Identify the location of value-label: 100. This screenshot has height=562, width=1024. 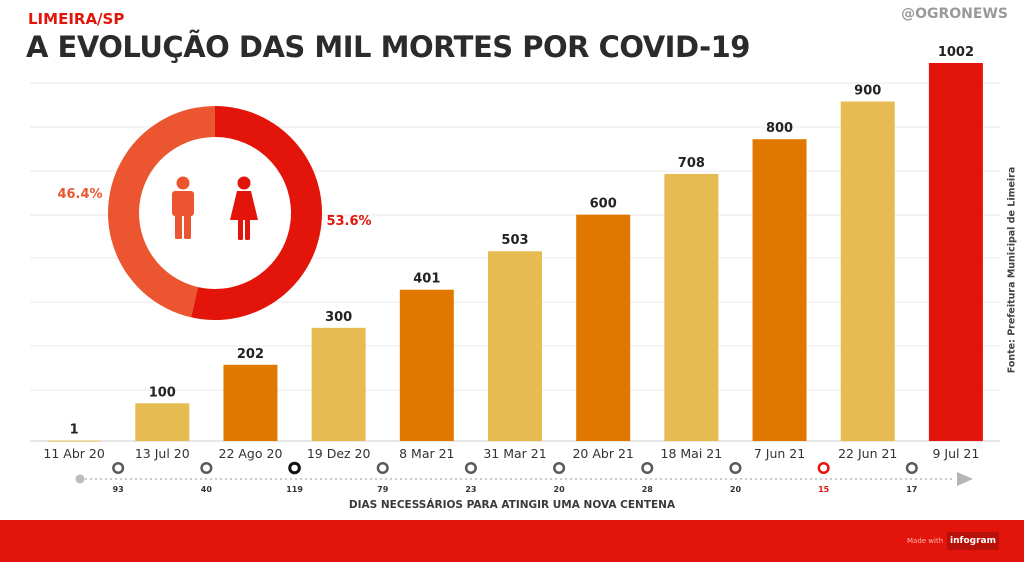
(162, 392).